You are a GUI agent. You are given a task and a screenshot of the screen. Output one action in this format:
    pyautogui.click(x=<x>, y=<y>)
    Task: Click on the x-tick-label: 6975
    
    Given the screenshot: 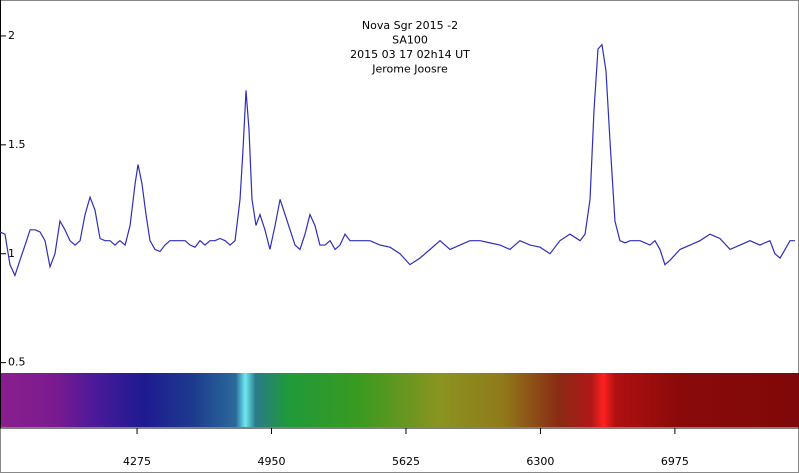 What is the action you would take?
    pyautogui.click(x=675, y=461)
    